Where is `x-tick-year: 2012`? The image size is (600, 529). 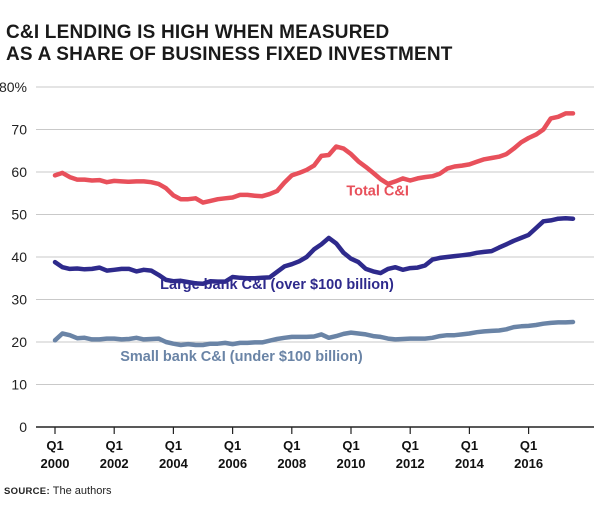
x-tick-year: 2012 is located at coordinates (410, 463).